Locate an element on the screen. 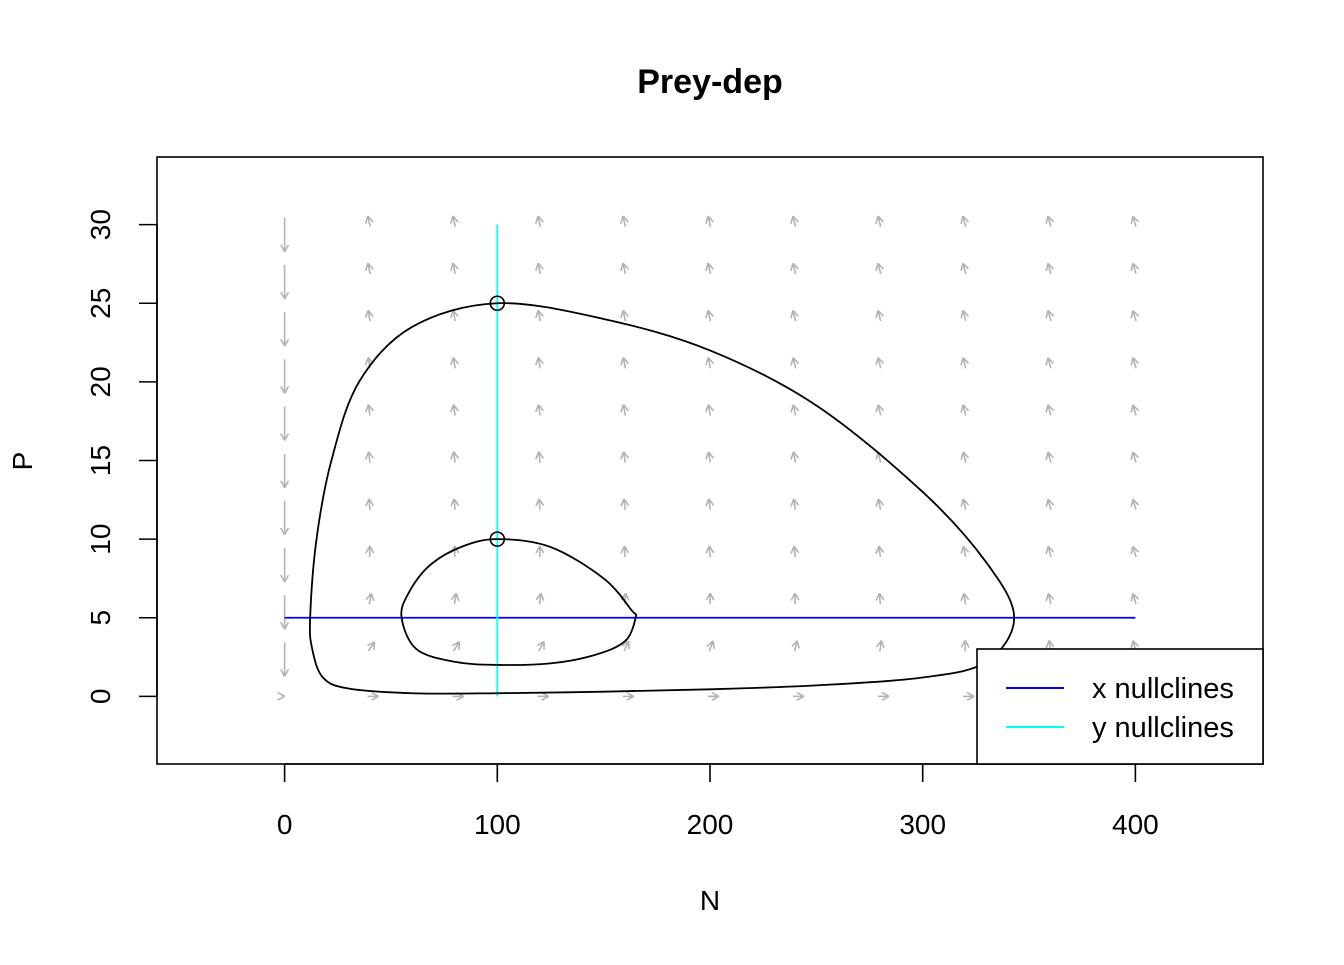 Image resolution: width=1344 pixels, height=965 pixels. chart-title: Prey-dep is located at coordinates (710, 82).